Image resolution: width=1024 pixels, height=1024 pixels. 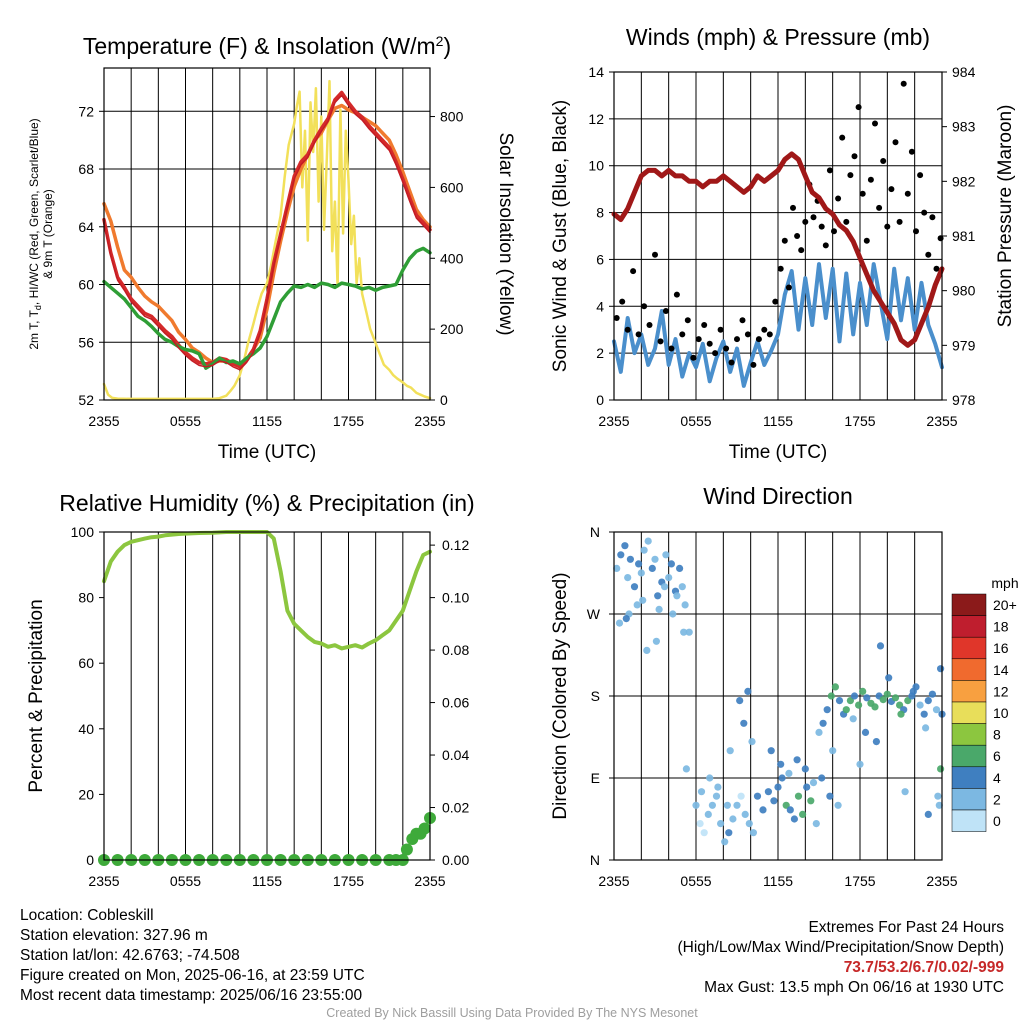 What do you see at coordinates (997, 756) in the screenshot?
I see `legend-label: 6` at bounding box center [997, 756].